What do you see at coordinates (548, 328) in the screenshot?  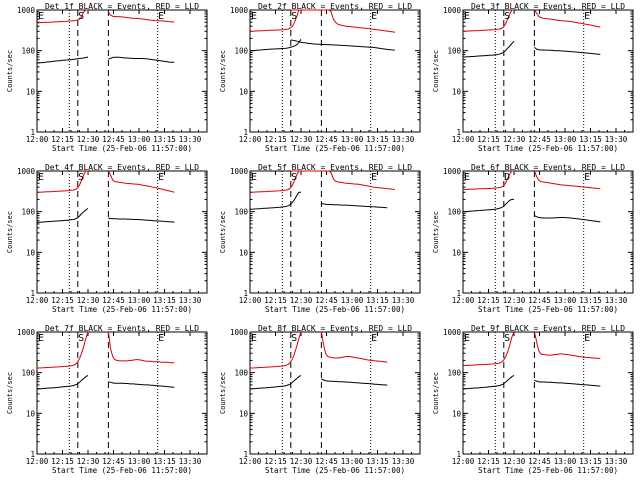 I see `panel-title: Det 9f BLACK = Events, RED = LLD` at bounding box center [548, 328].